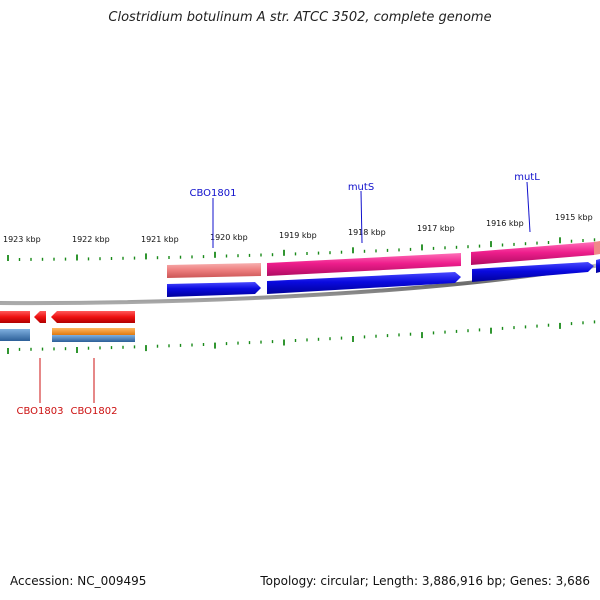 This screenshot has height=600, width=600. Describe the element at coordinates (40, 411) in the screenshot. I see `gene-label-cbo1803: CBO1803` at that location.